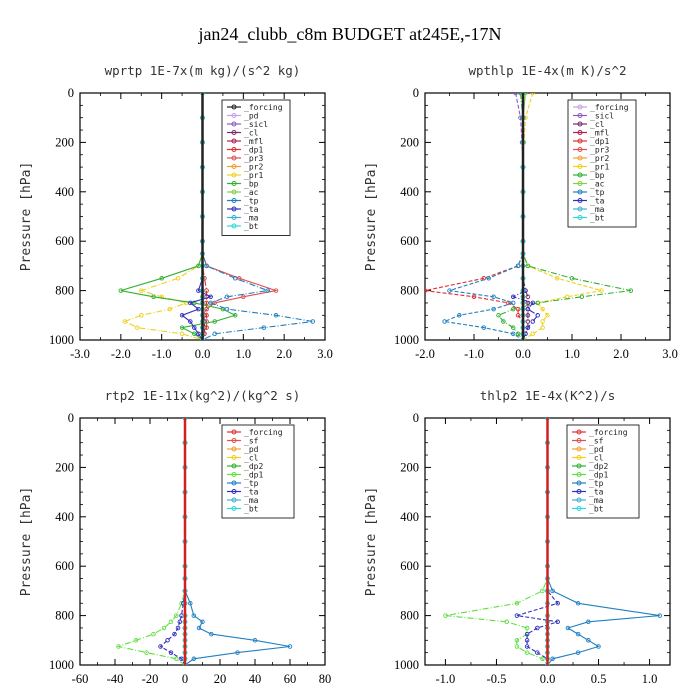 The width and height of the screenshot is (700, 700). Describe the element at coordinates (497, 679) in the screenshot. I see `x-tick-label: -0.5` at that location.